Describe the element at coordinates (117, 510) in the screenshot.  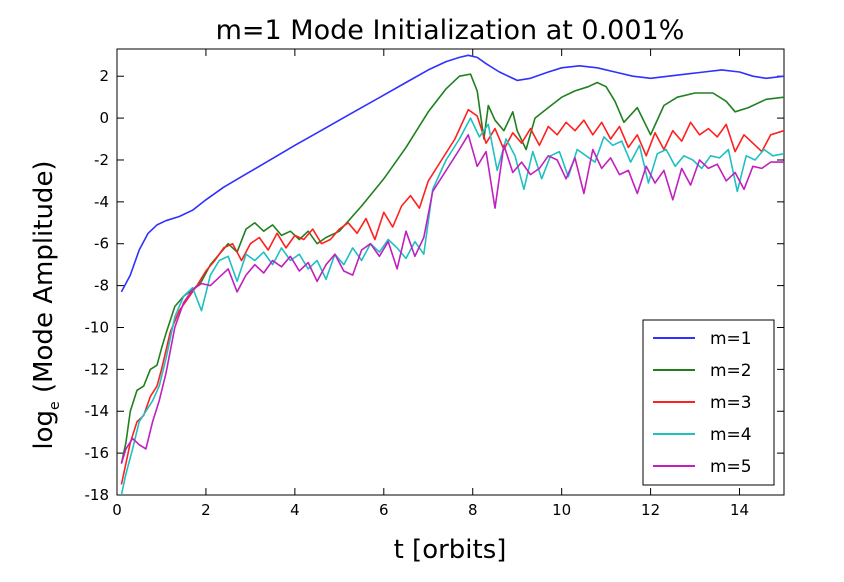
I see `x-tick-label: 0` at that location.